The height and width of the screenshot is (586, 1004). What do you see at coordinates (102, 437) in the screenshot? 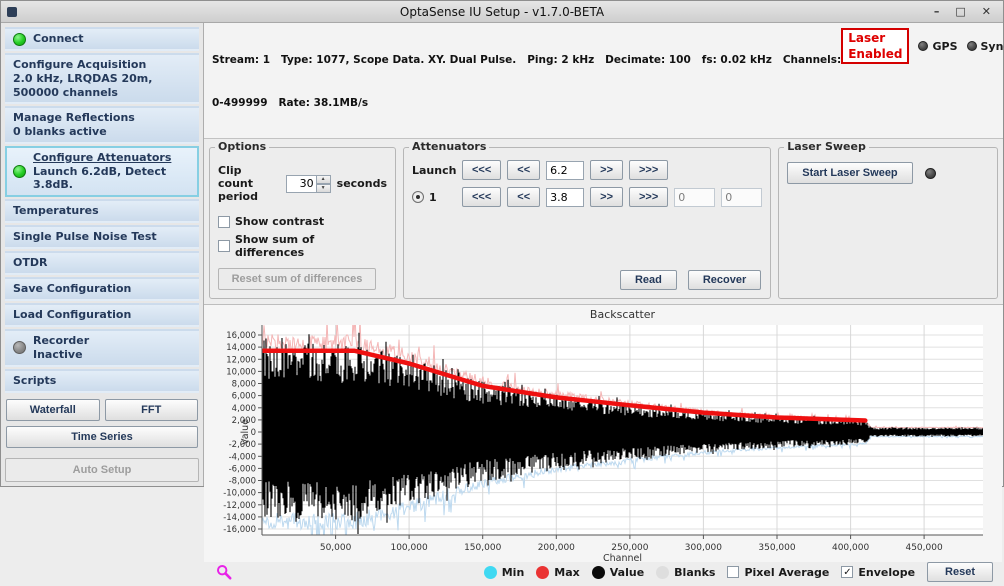
I see `time-series-button: Time Series` at bounding box center [102, 437].